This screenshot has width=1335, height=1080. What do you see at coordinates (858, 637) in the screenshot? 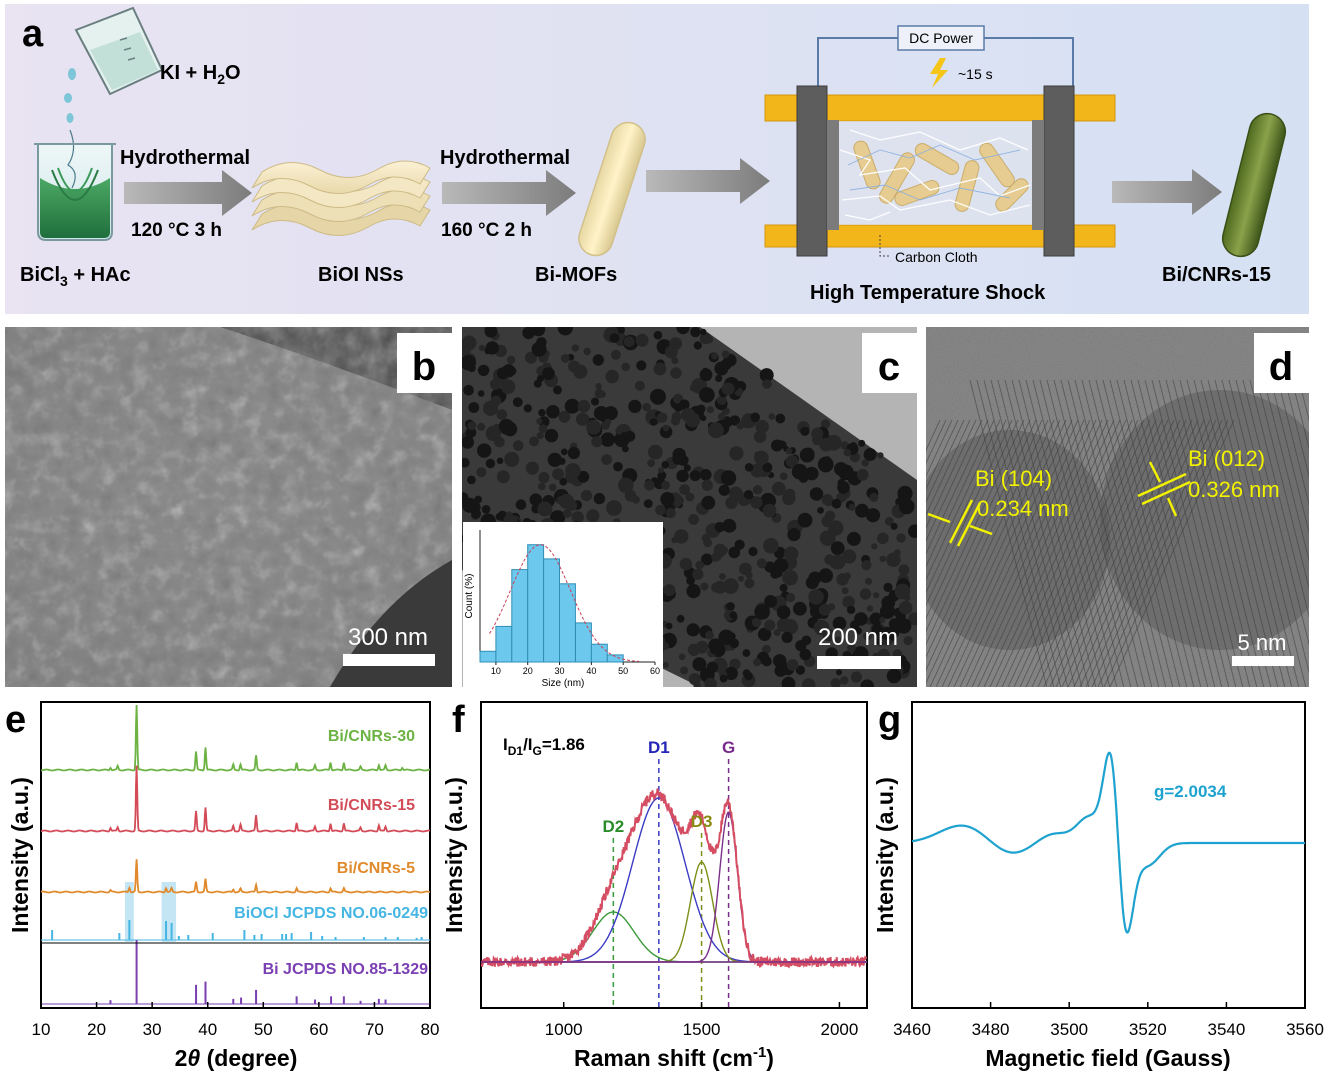
I see `scale-bar-c-label: 200 nm` at bounding box center [858, 637].